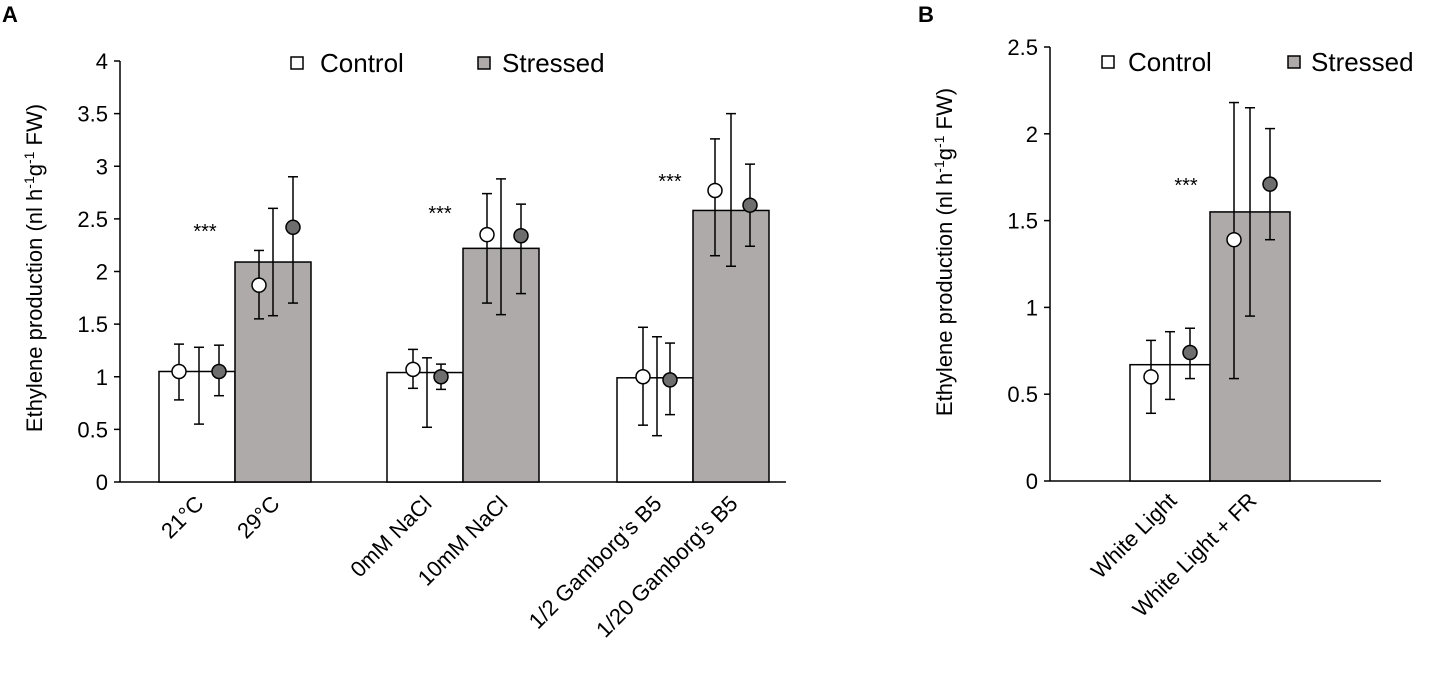 The image size is (1439, 679). I want to click on category-label: 21°C, so click(182, 517).